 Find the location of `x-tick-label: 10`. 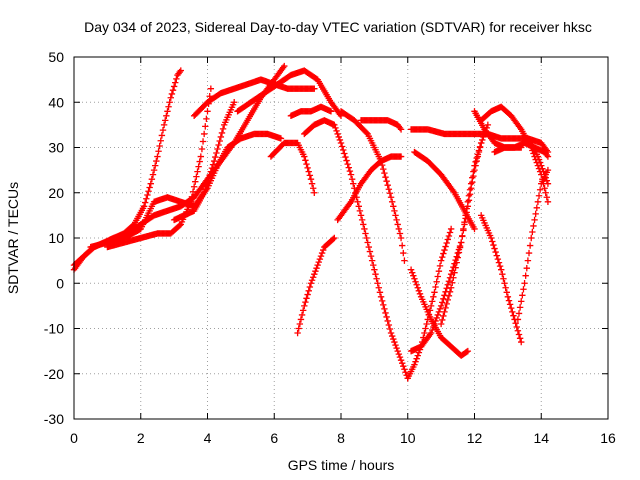

x-tick-label: 10 is located at coordinates (408, 438).